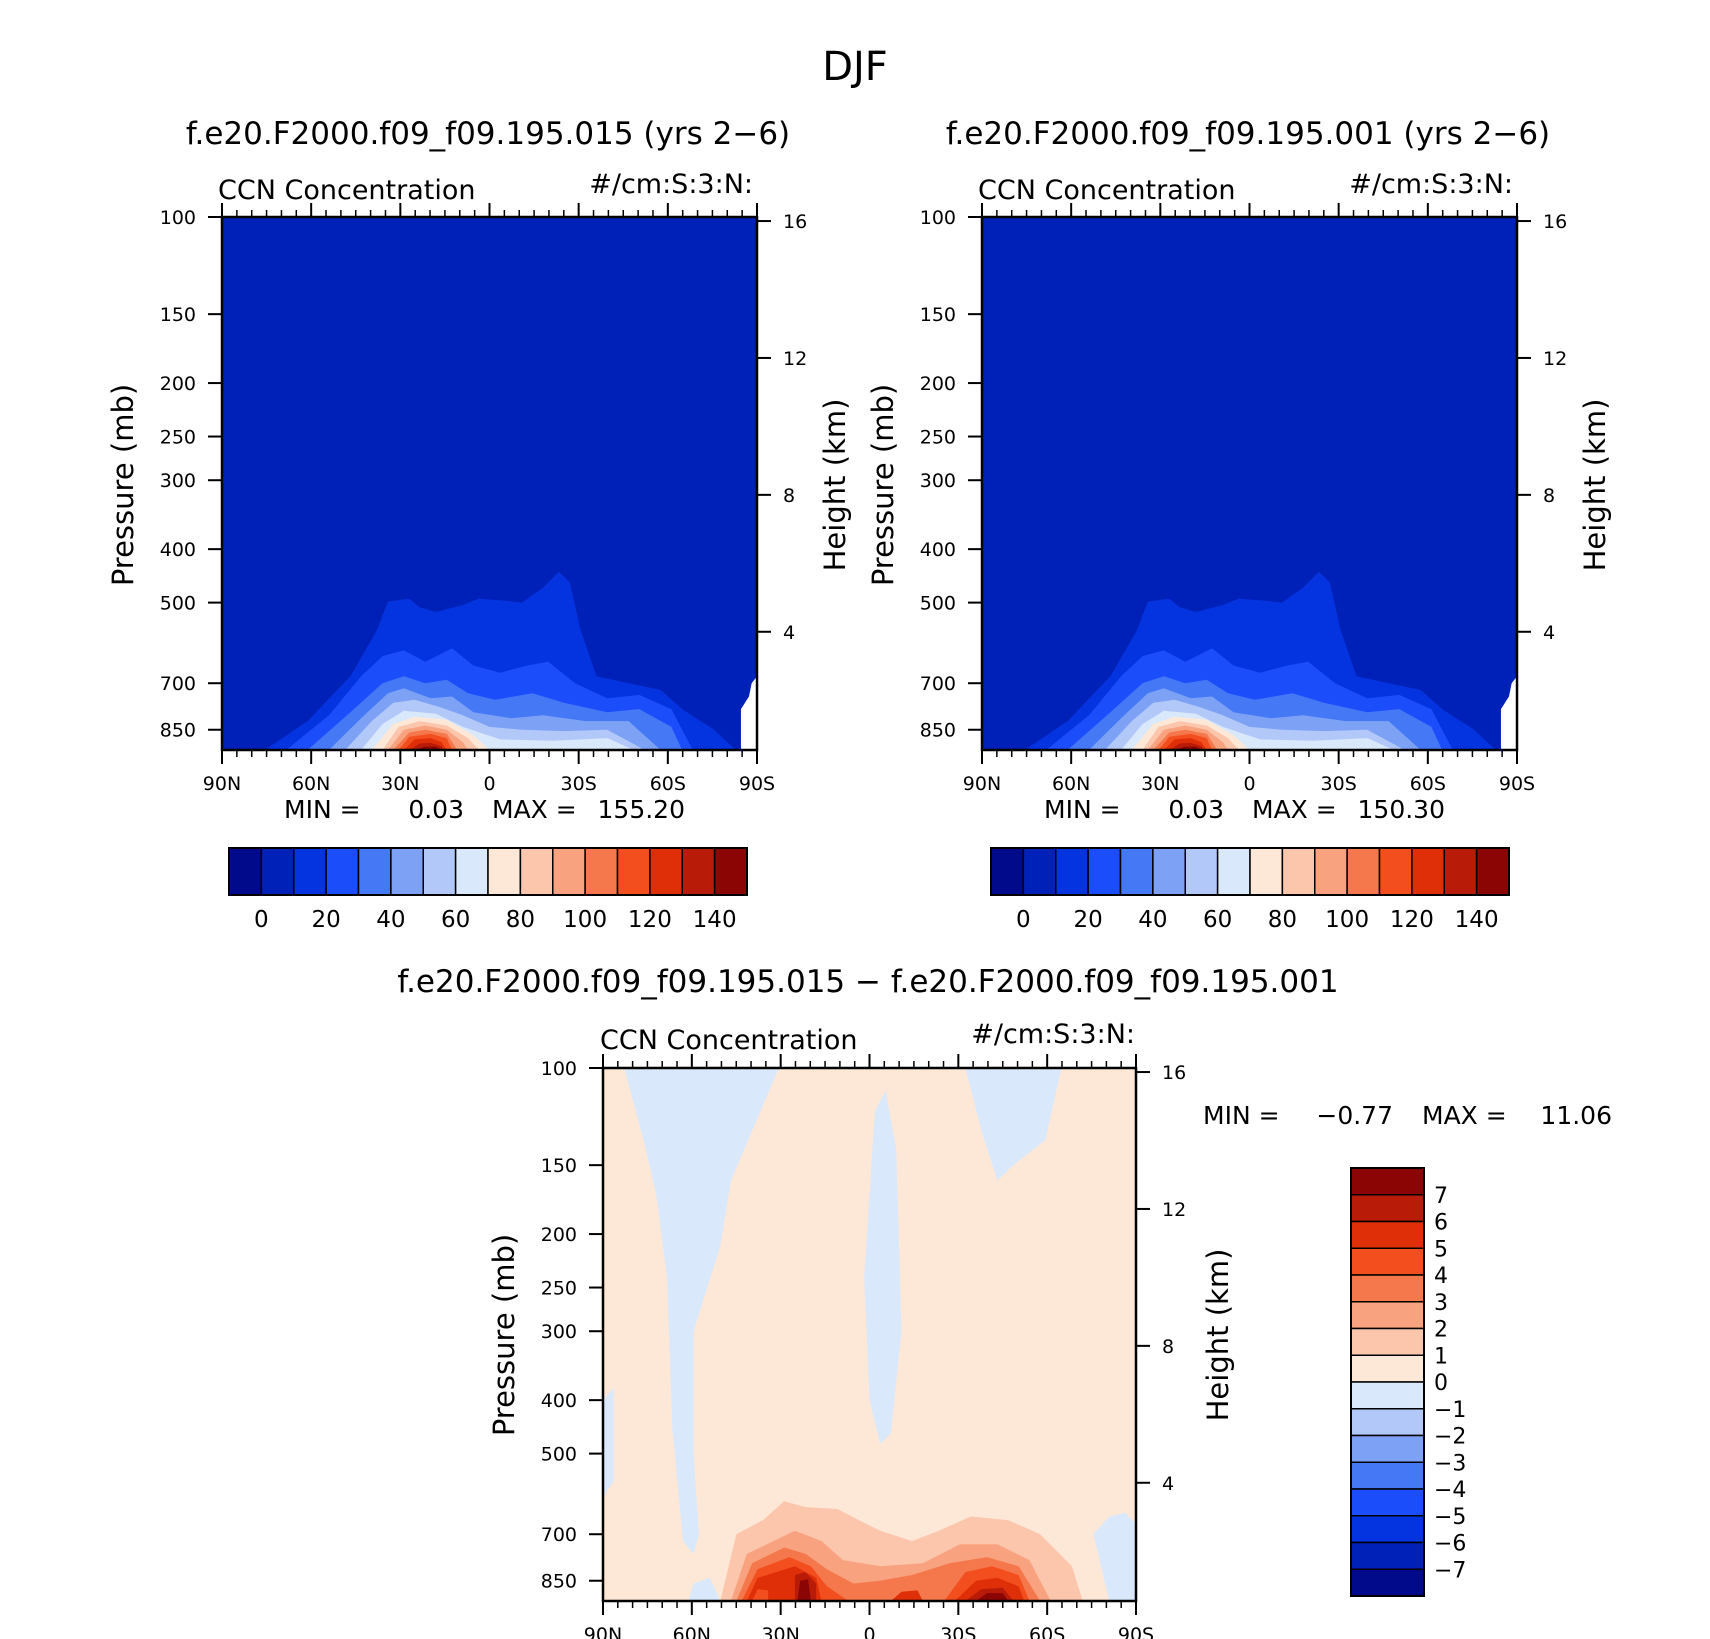 The height and width of the screenshot is (1639, 1710). What do you see at coordinates (641, 809) in the screenshot?
I see `panel-1-max-value: 155.20` at bounding box center [641, 809].